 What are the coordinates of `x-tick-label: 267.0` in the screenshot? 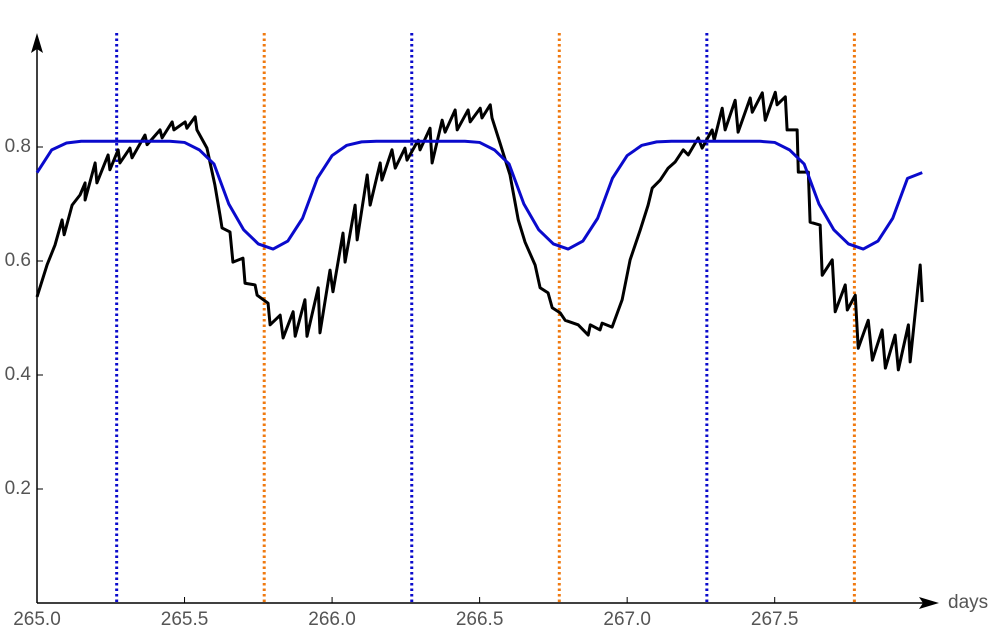 It's located at (627, 619).